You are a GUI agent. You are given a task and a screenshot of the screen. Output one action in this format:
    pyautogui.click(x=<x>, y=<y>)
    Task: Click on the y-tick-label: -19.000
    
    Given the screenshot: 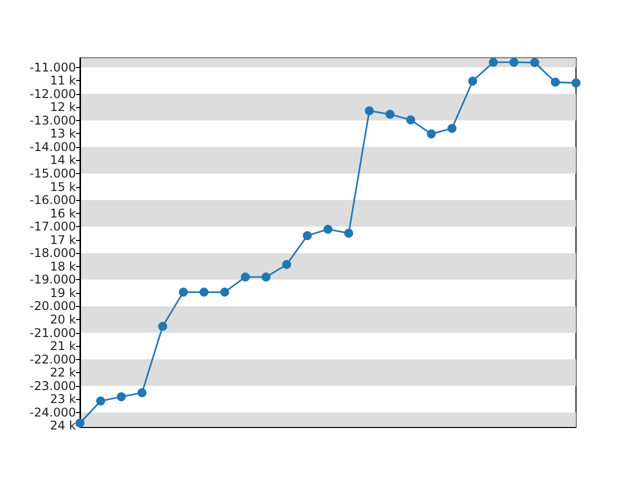 What is the action you would take?
    pyautogui.click(x=53, y=279)
    